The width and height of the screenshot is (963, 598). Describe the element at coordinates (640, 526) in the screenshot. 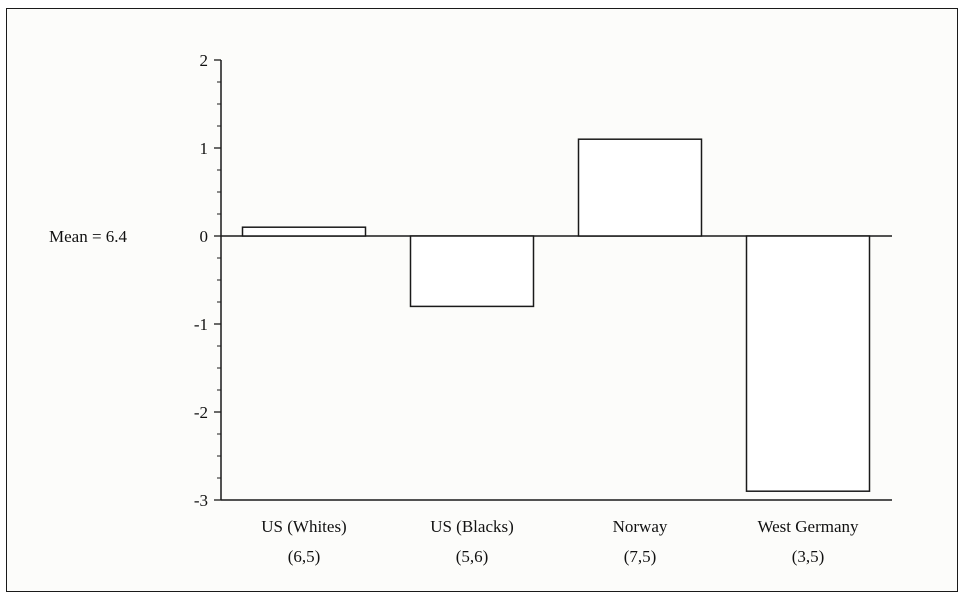

I see `category-label: Norway` at that location.